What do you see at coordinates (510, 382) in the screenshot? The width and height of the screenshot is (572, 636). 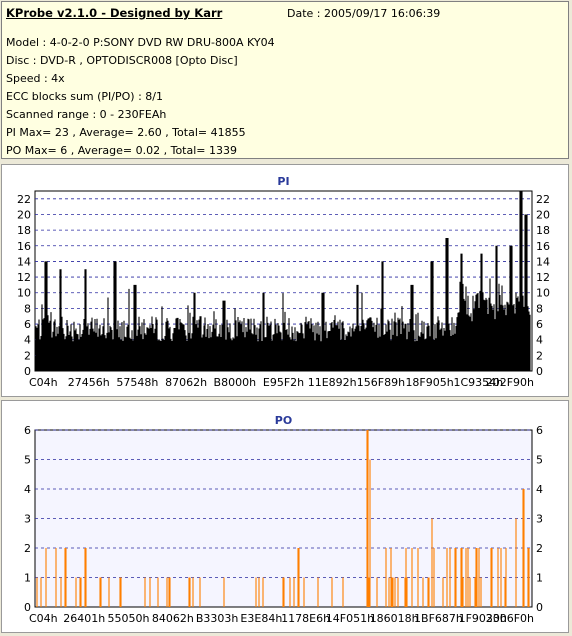 I see `x-tick-label: 202F90h` at bounding box center [510, 382].